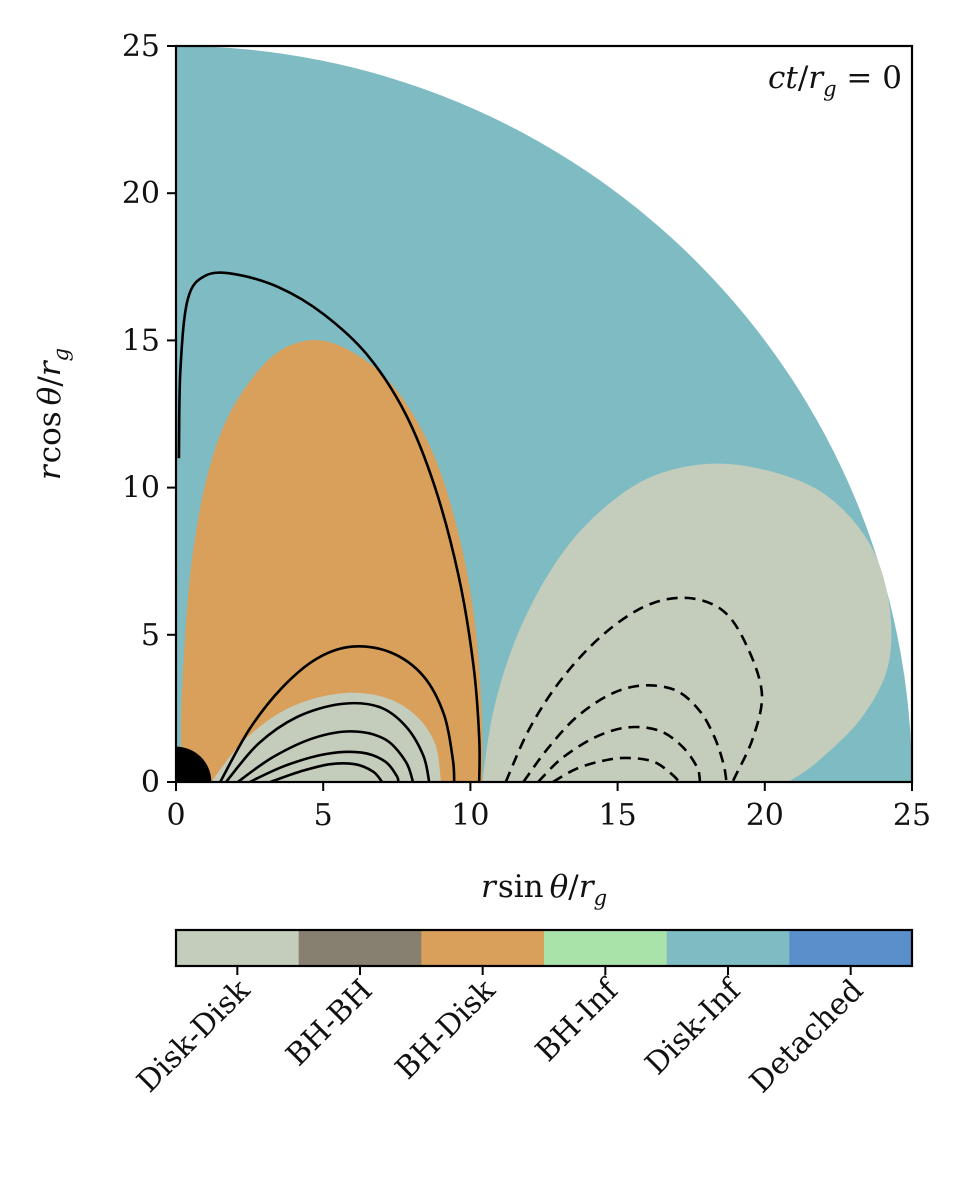 This screenshot has height=1196, width=968. Describe the element at coordinates (141, 340) in the screenshot. I see `y-tick-label: 15` at that location.